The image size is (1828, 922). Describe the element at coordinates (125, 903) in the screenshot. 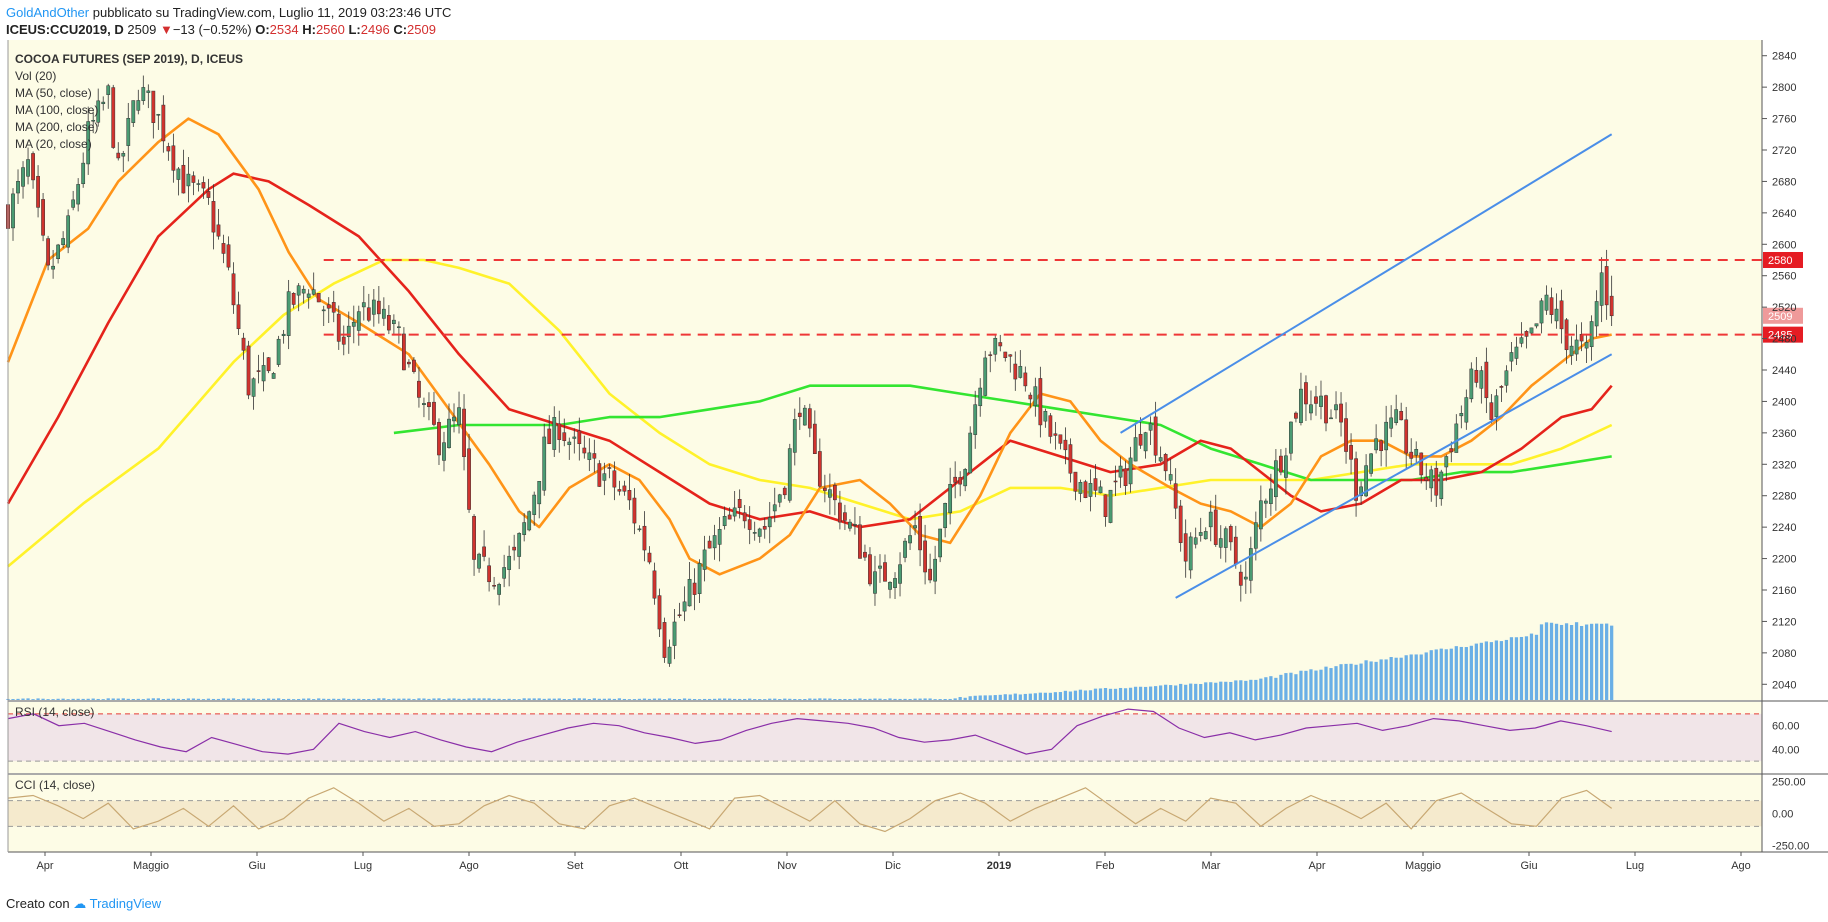

I see `tradingview-link: TradingView` at that location.